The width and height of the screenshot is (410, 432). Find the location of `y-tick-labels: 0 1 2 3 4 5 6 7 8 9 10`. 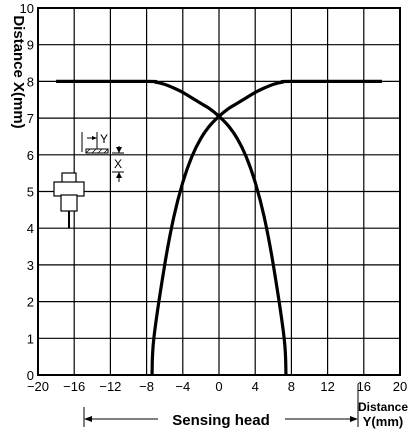

y-tick-labels: 0 1 2 3 4 5 6 7 8 9 10 is located at coordinates (27, 192).